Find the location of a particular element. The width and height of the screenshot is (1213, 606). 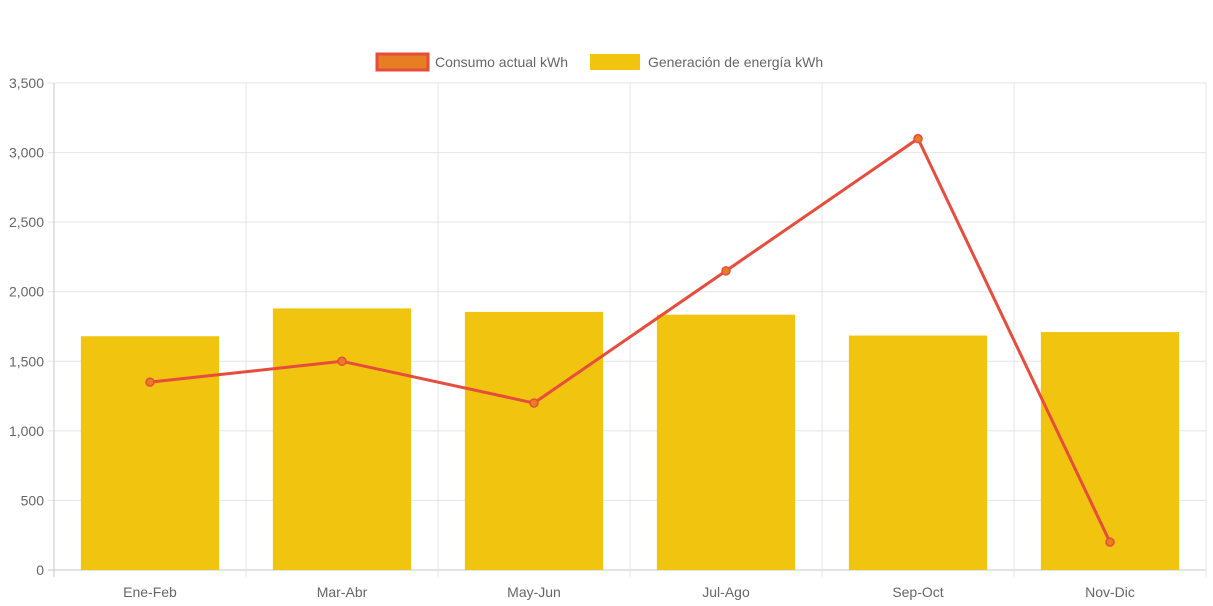

y-tick-label: 1,000 is located at coordinates (26, 431).